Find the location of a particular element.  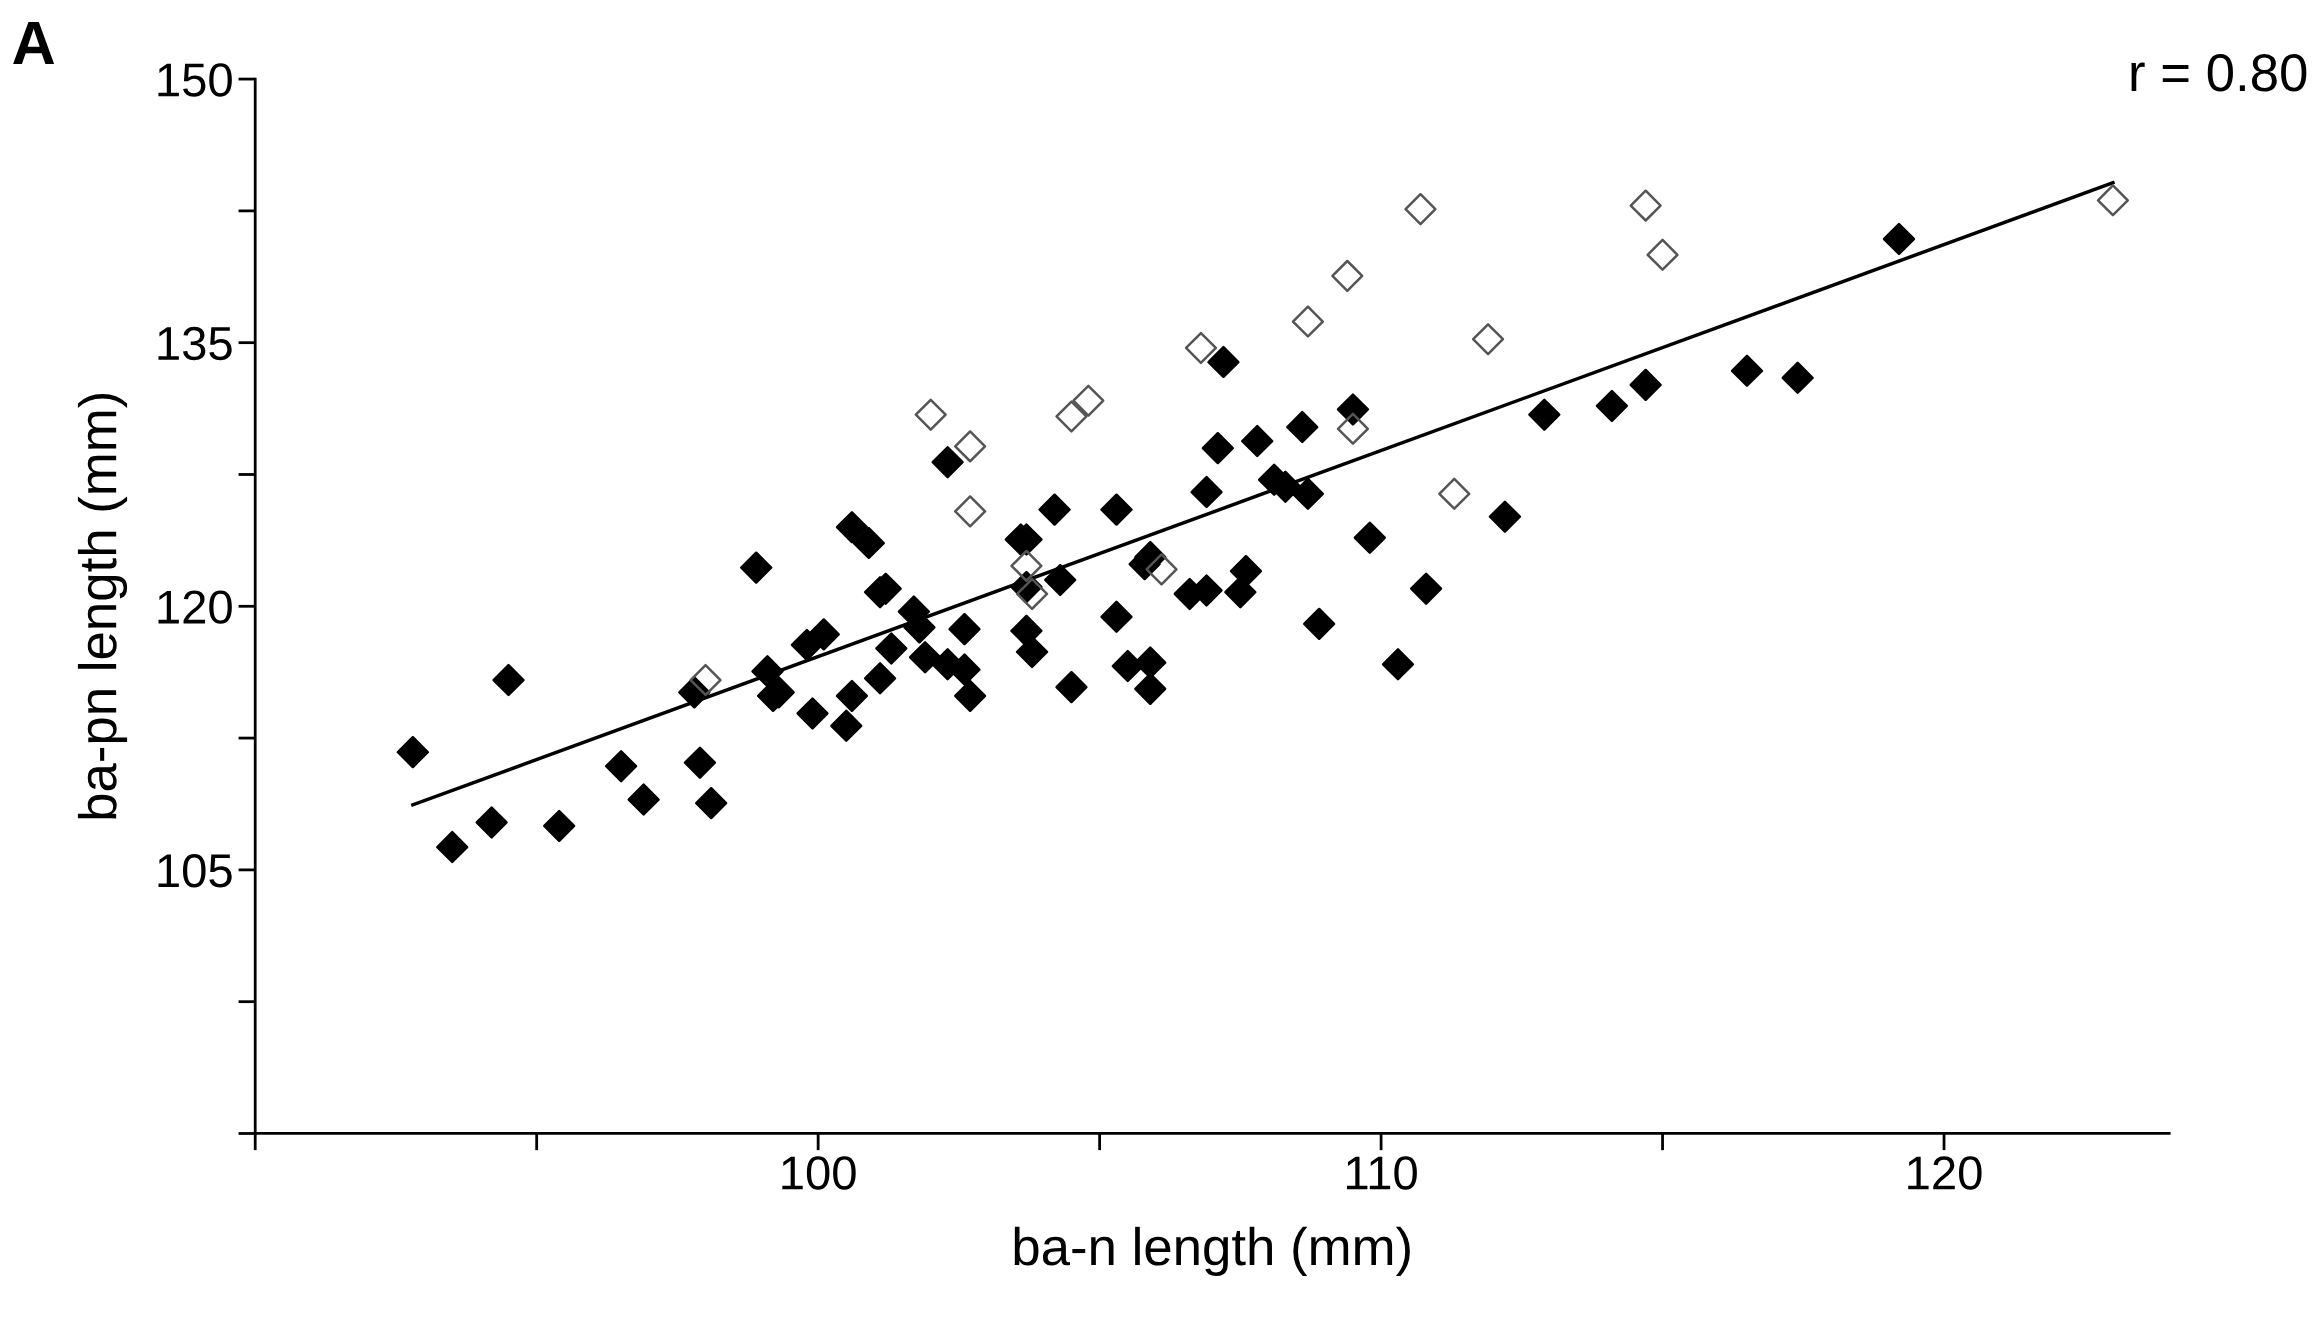

y-tick-label: 120 is located at coordinates (195, 607).